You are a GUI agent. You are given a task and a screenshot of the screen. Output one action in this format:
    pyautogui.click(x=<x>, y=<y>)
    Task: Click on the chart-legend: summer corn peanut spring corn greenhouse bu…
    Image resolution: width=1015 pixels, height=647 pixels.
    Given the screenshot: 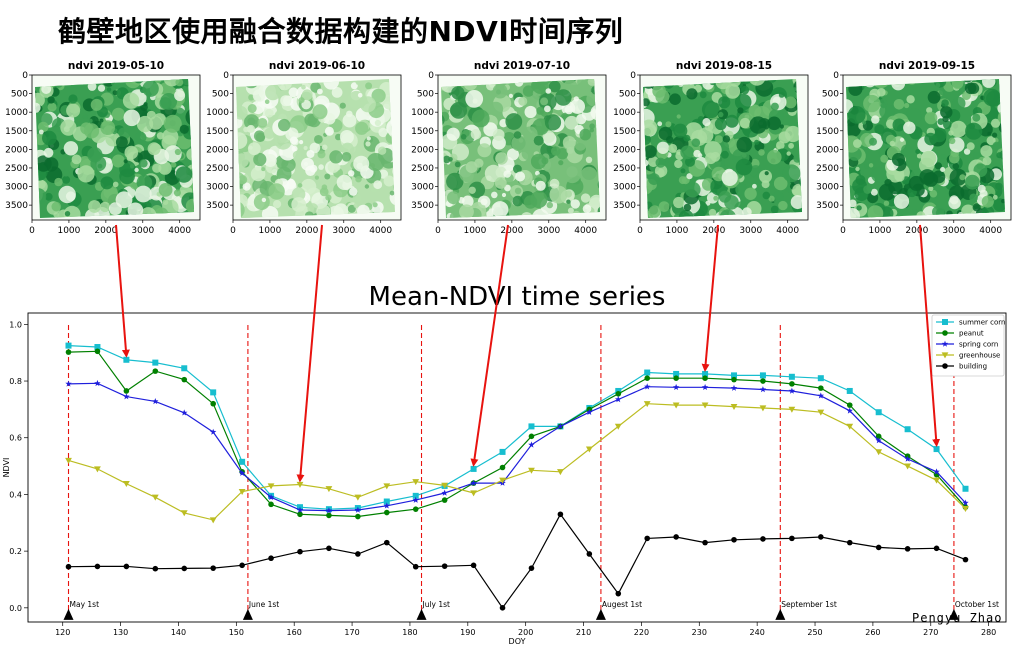 What is the action you would take?
    pyautogui.click(x=968, y=345)
    